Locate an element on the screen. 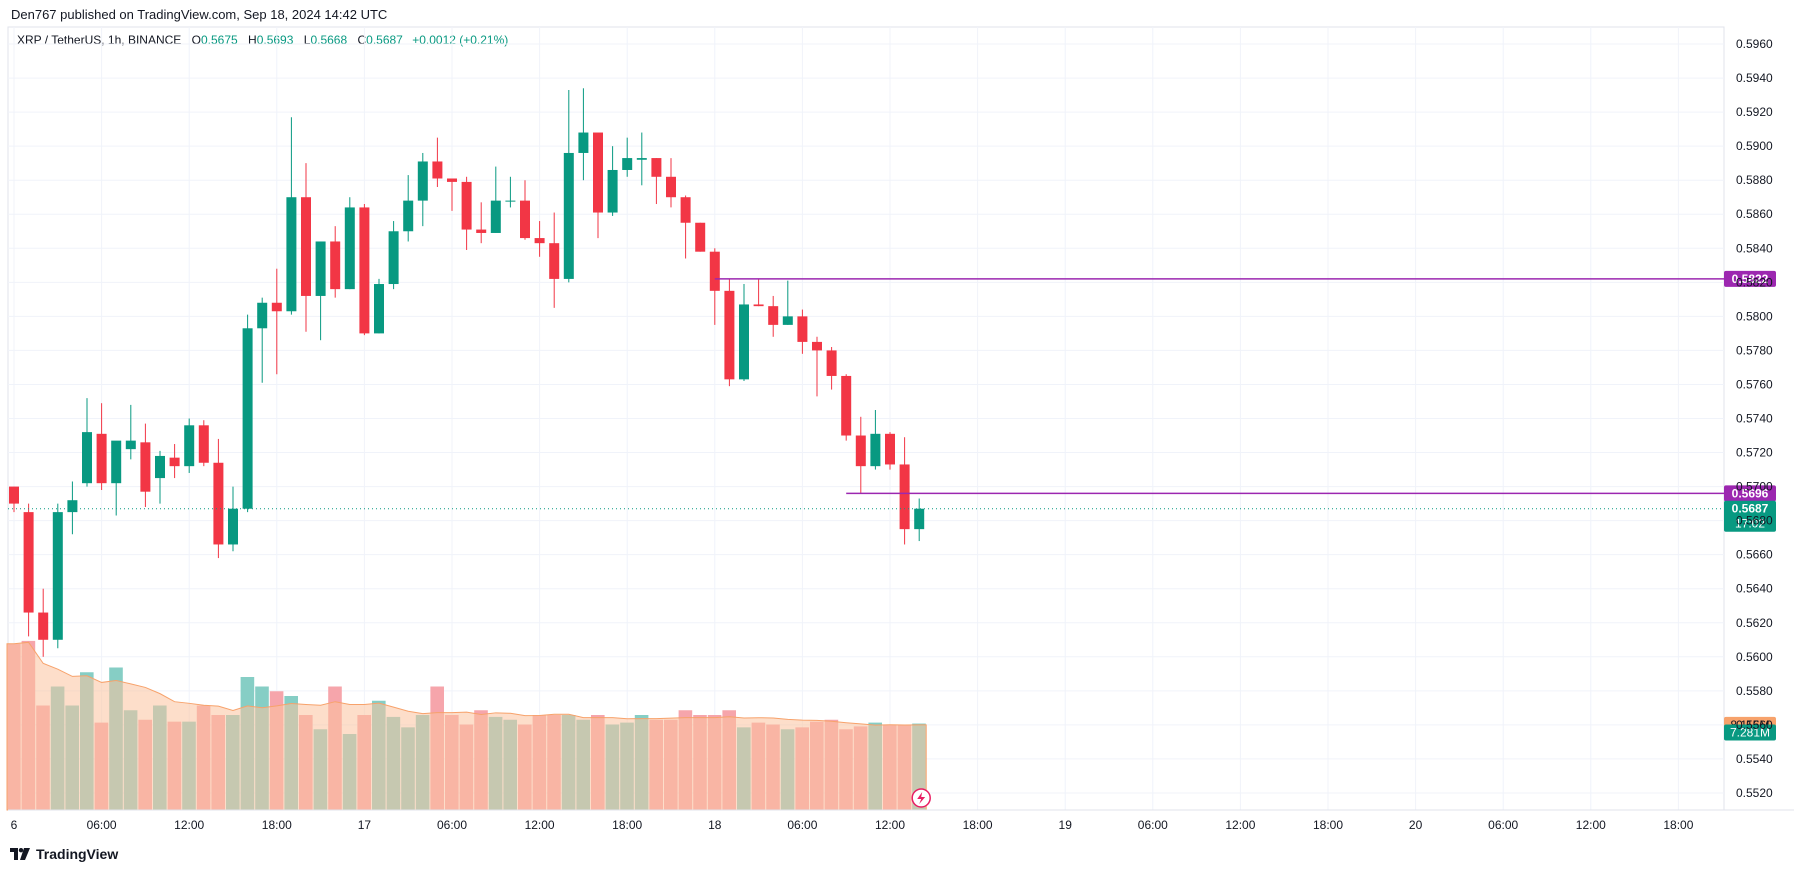 Image resolution: width=1794 pixels, height=874 pixels. y-tick-label: 0.5600 is located at coordinates (1754, 657).